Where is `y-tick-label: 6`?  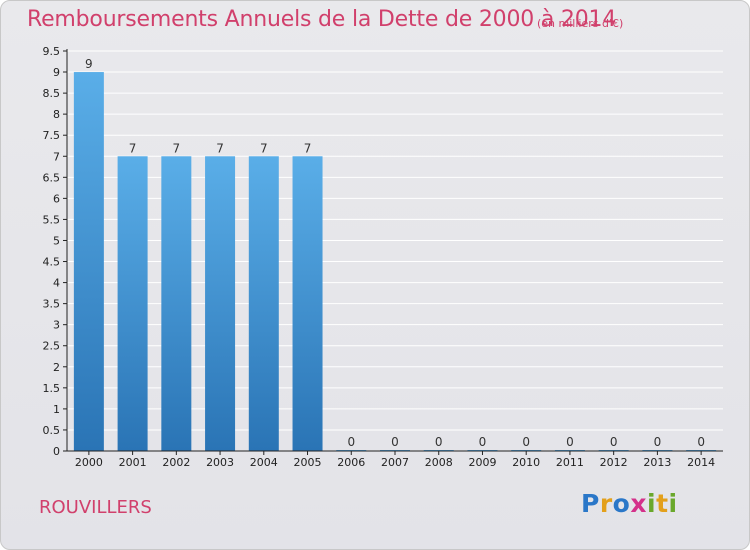
y-tick-label: 6 is located at coordinates (56, 198).